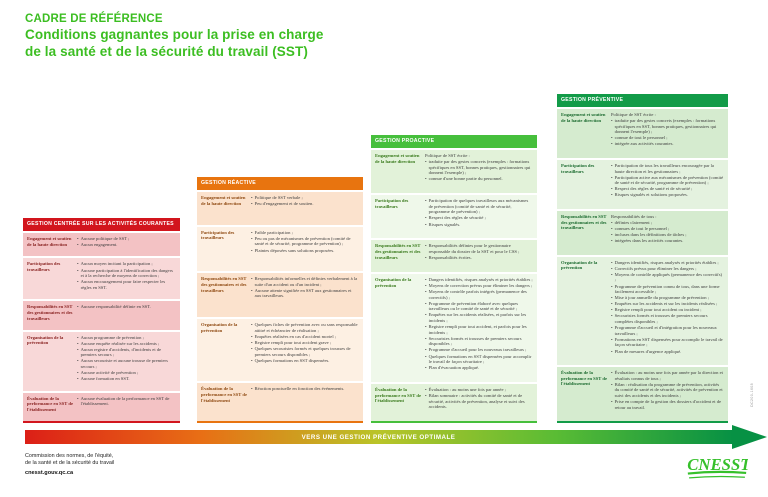 Image resolution: width=768 pixels, height=497 pixels. Describe the element at coordinates (99, 245) in the screenshot. I see `item-text: Aucun engagement.` at that location.